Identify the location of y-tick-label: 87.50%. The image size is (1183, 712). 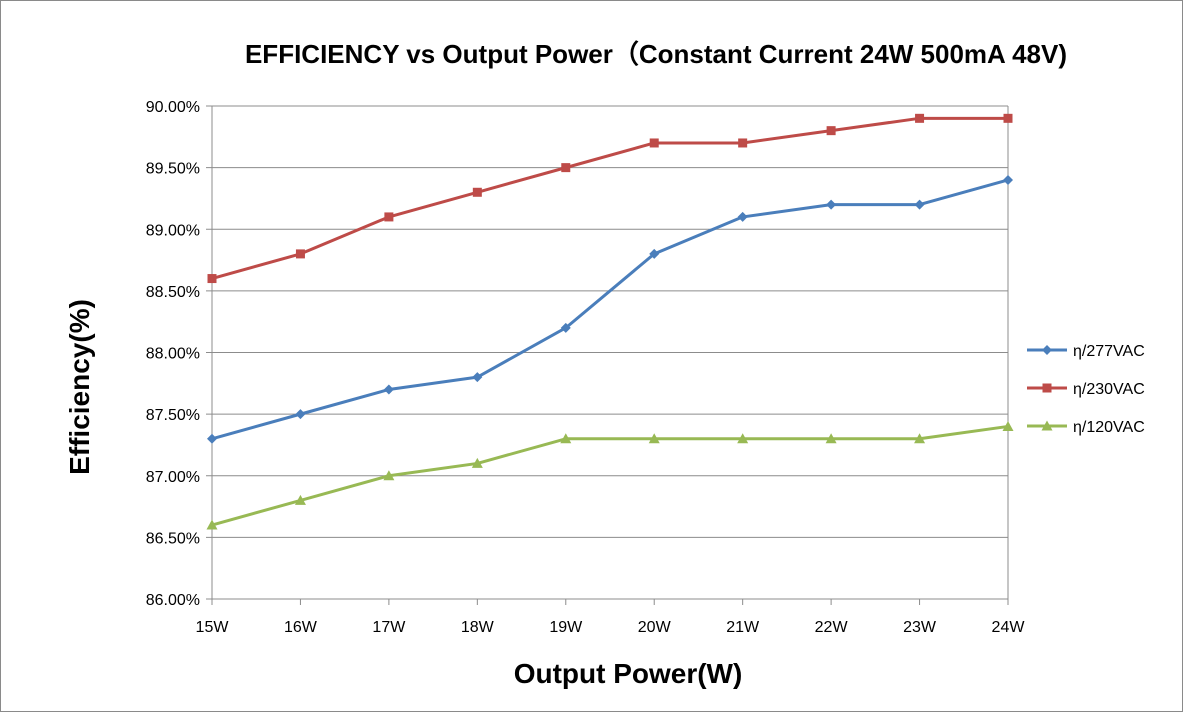
(173, 415).